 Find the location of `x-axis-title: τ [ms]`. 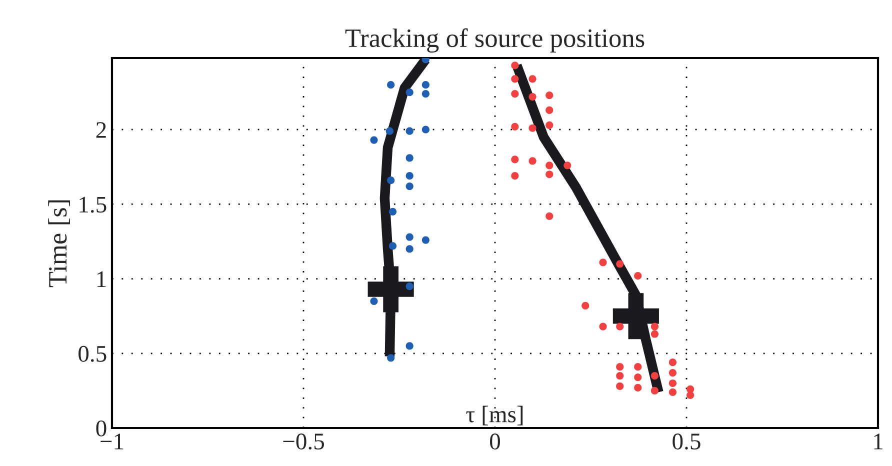

x-axis-title: τ [ms] is located at coordinates (494, 416).